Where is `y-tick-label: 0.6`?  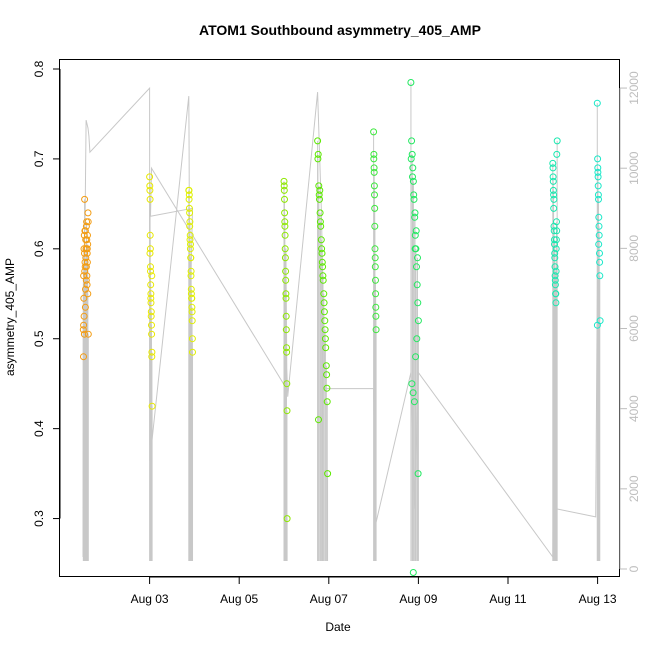 y-tick-label: 0.6 is located at coordinates (39, 248).